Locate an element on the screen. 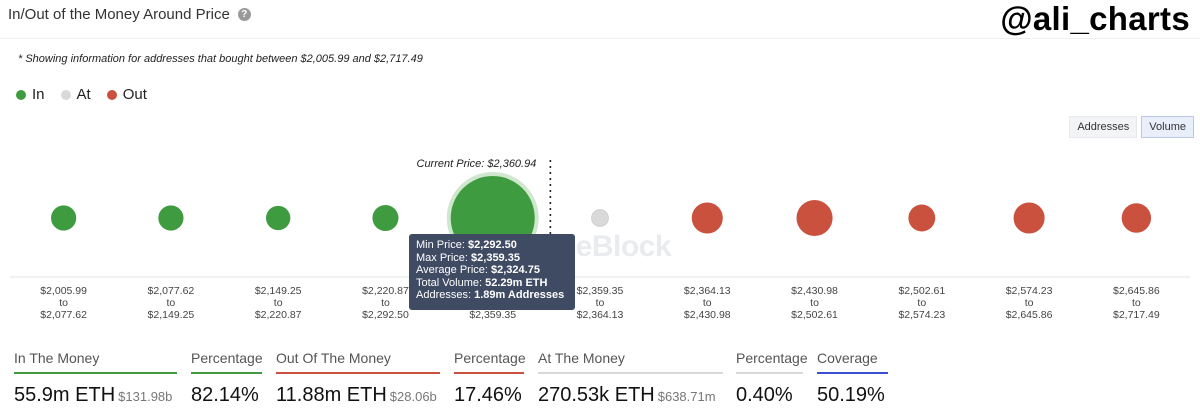  tooltip-average-price: Average Price: $2,324.75 is located at coordinates (478, 270).